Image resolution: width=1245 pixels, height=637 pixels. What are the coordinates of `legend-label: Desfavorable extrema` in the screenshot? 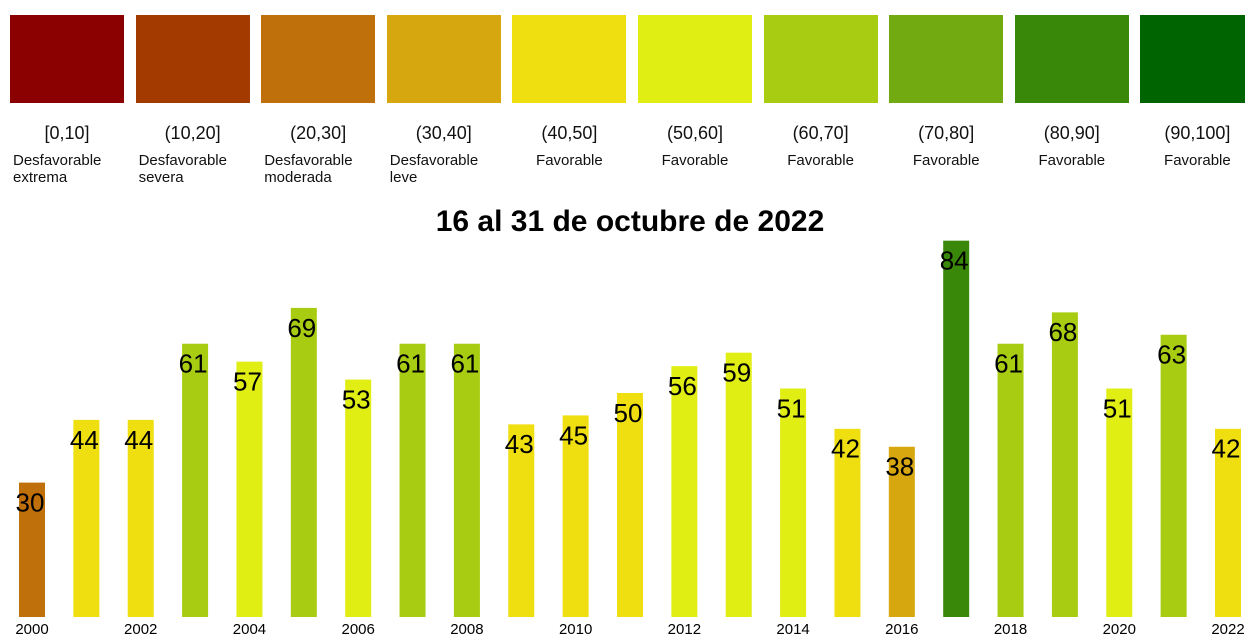 It's located at (57, 169).